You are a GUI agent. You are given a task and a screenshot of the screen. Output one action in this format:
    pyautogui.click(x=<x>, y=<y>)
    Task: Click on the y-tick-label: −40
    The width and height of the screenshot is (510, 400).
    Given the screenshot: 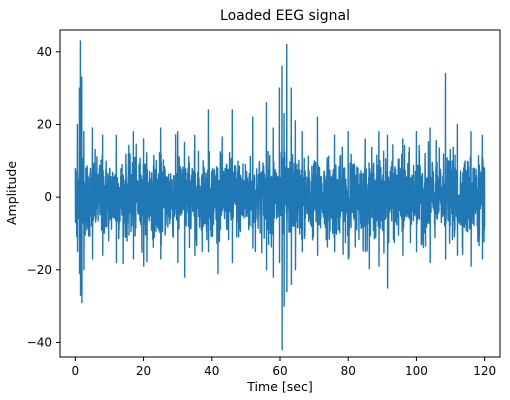 What is the action you would take?
    pyautogui.click(x=39, y=342)
    